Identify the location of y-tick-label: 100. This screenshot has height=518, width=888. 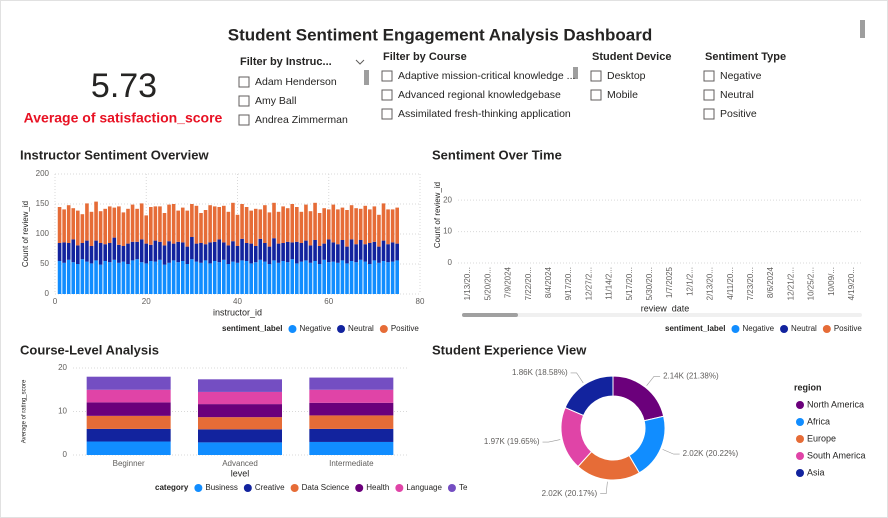
(43, 233).